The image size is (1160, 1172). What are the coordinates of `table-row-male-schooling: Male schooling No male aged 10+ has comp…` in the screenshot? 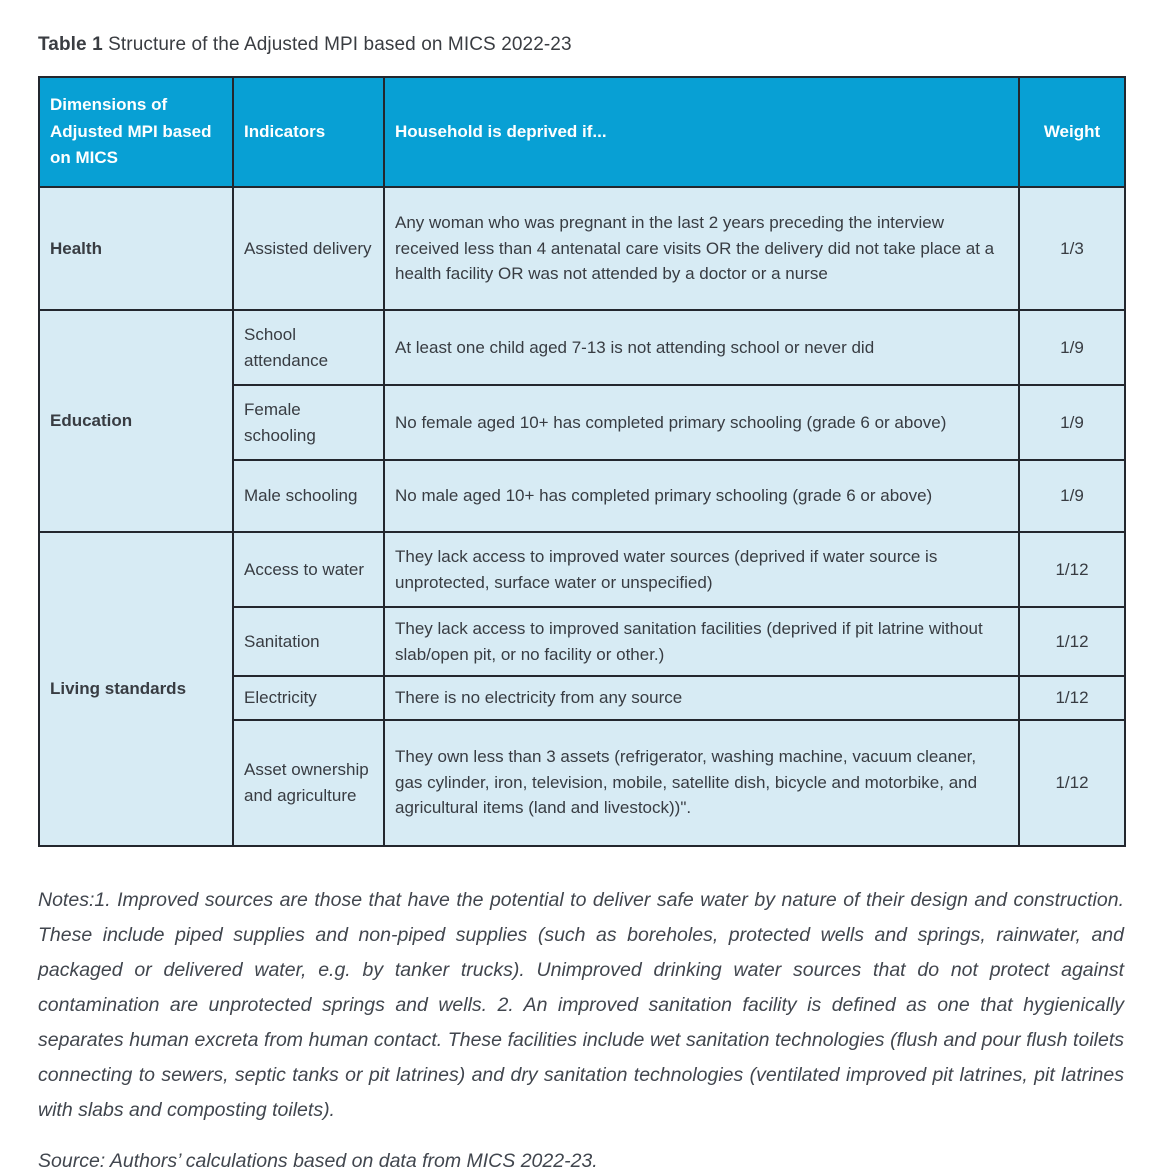 It's located at (582, 496).